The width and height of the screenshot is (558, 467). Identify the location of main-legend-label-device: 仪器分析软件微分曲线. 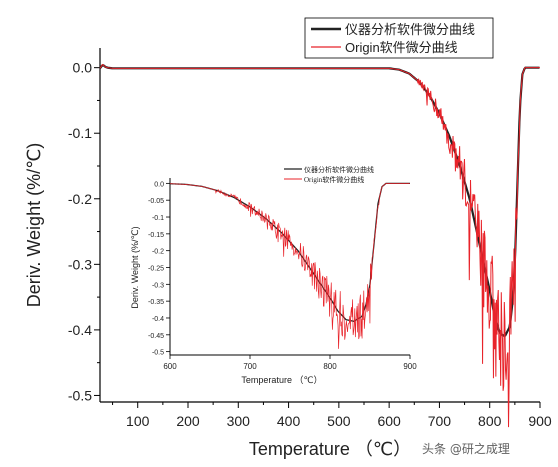
(410, 29).